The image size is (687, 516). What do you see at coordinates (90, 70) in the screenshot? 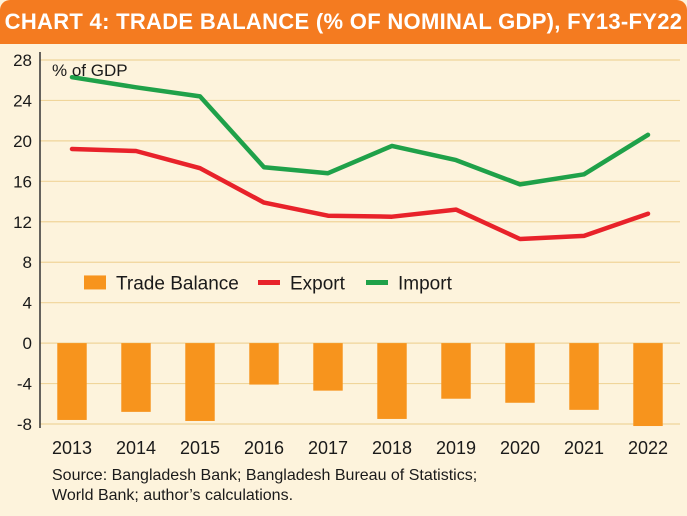
I see `y-axis-label: % of GDP` at bounding box center [90, 70].